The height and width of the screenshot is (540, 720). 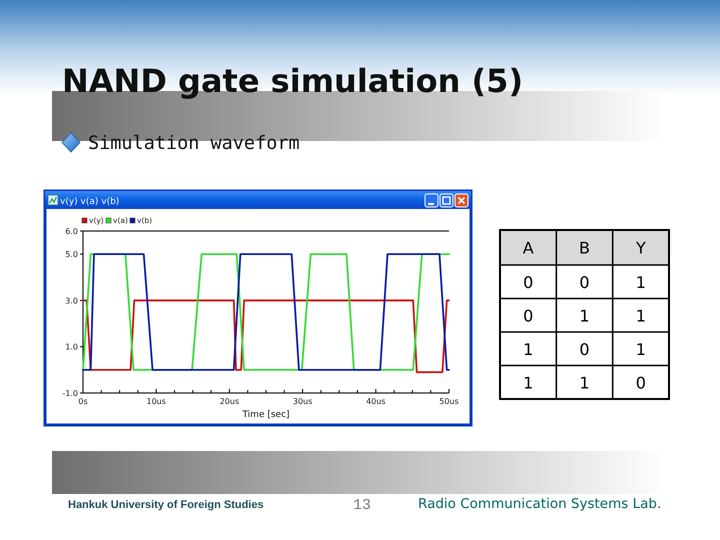 What do you see at coordinates (540, 504) in the screenshot?
I see `text: Radio Communication Systems Lab.` at bounding box center [540, 504].